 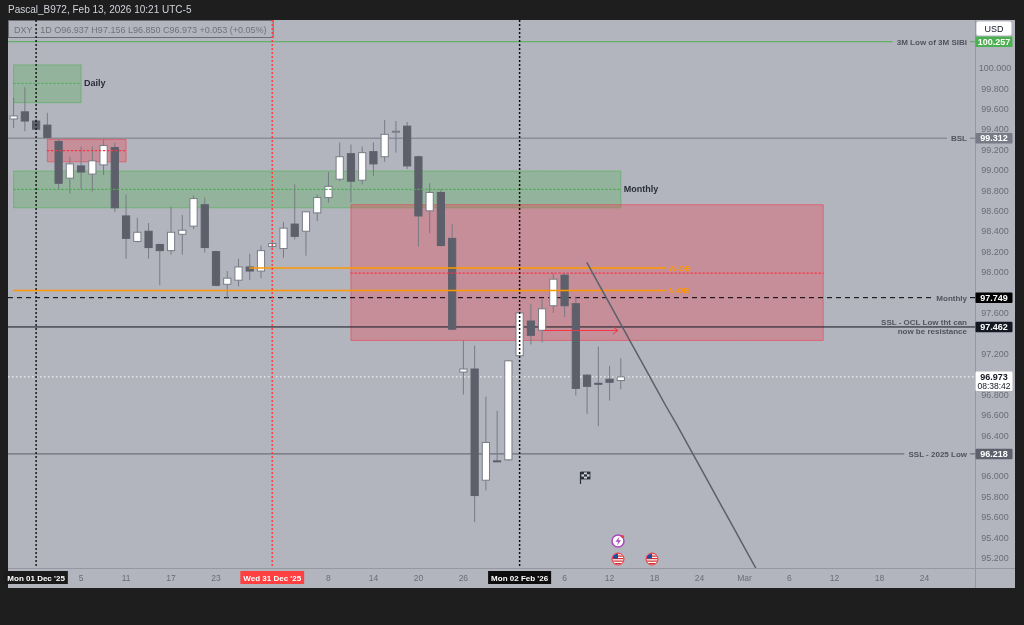 I want to click on x-tick-label: 26, so click(x=463, y=577).